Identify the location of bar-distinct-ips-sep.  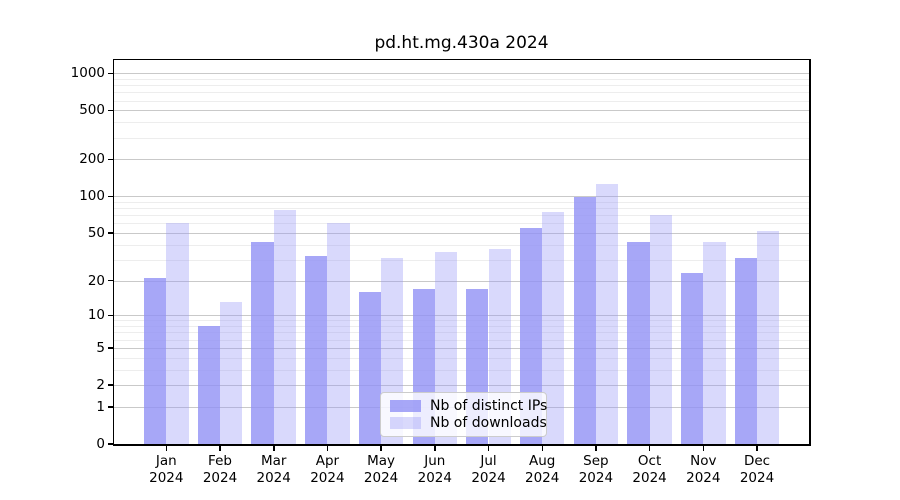
(584, 320).